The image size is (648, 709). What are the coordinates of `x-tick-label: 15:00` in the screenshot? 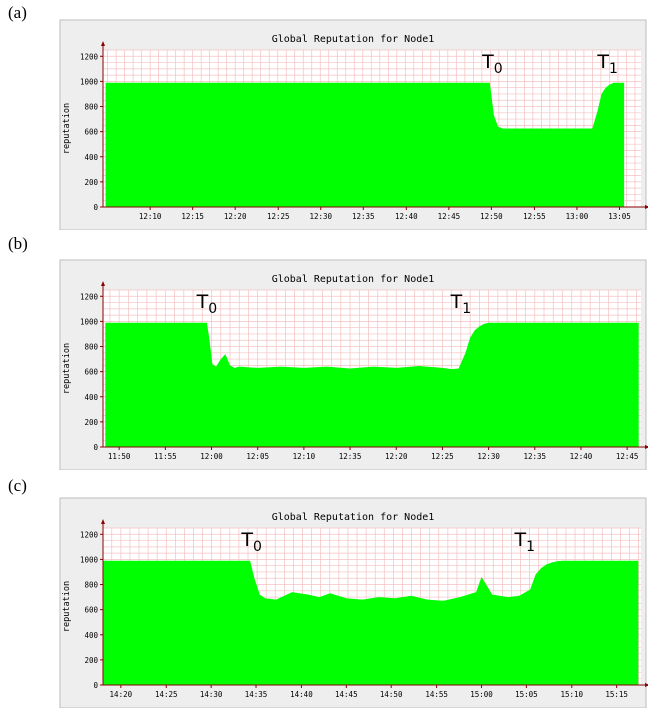 It's located at (481, 694).